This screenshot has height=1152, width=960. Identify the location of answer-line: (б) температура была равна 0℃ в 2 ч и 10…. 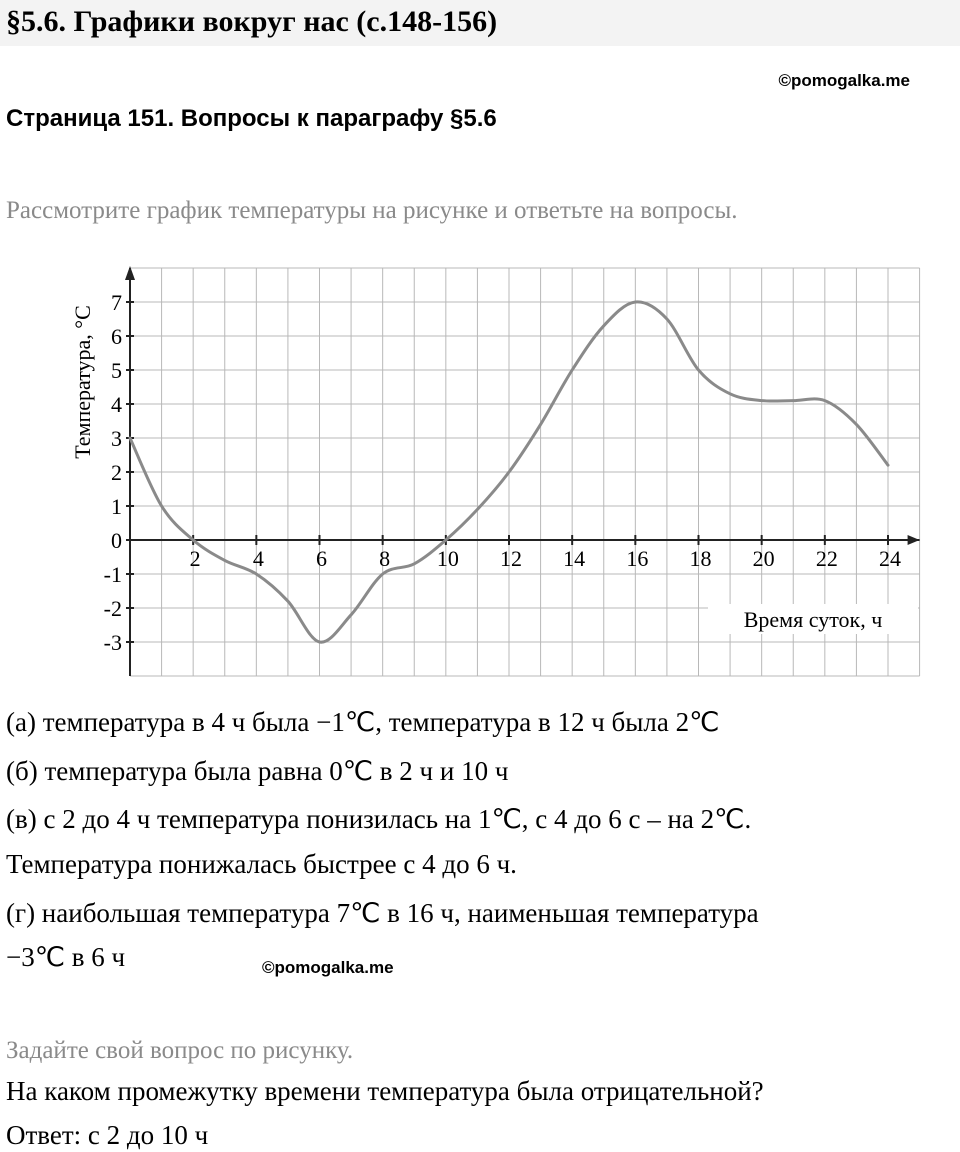
(257, 771).